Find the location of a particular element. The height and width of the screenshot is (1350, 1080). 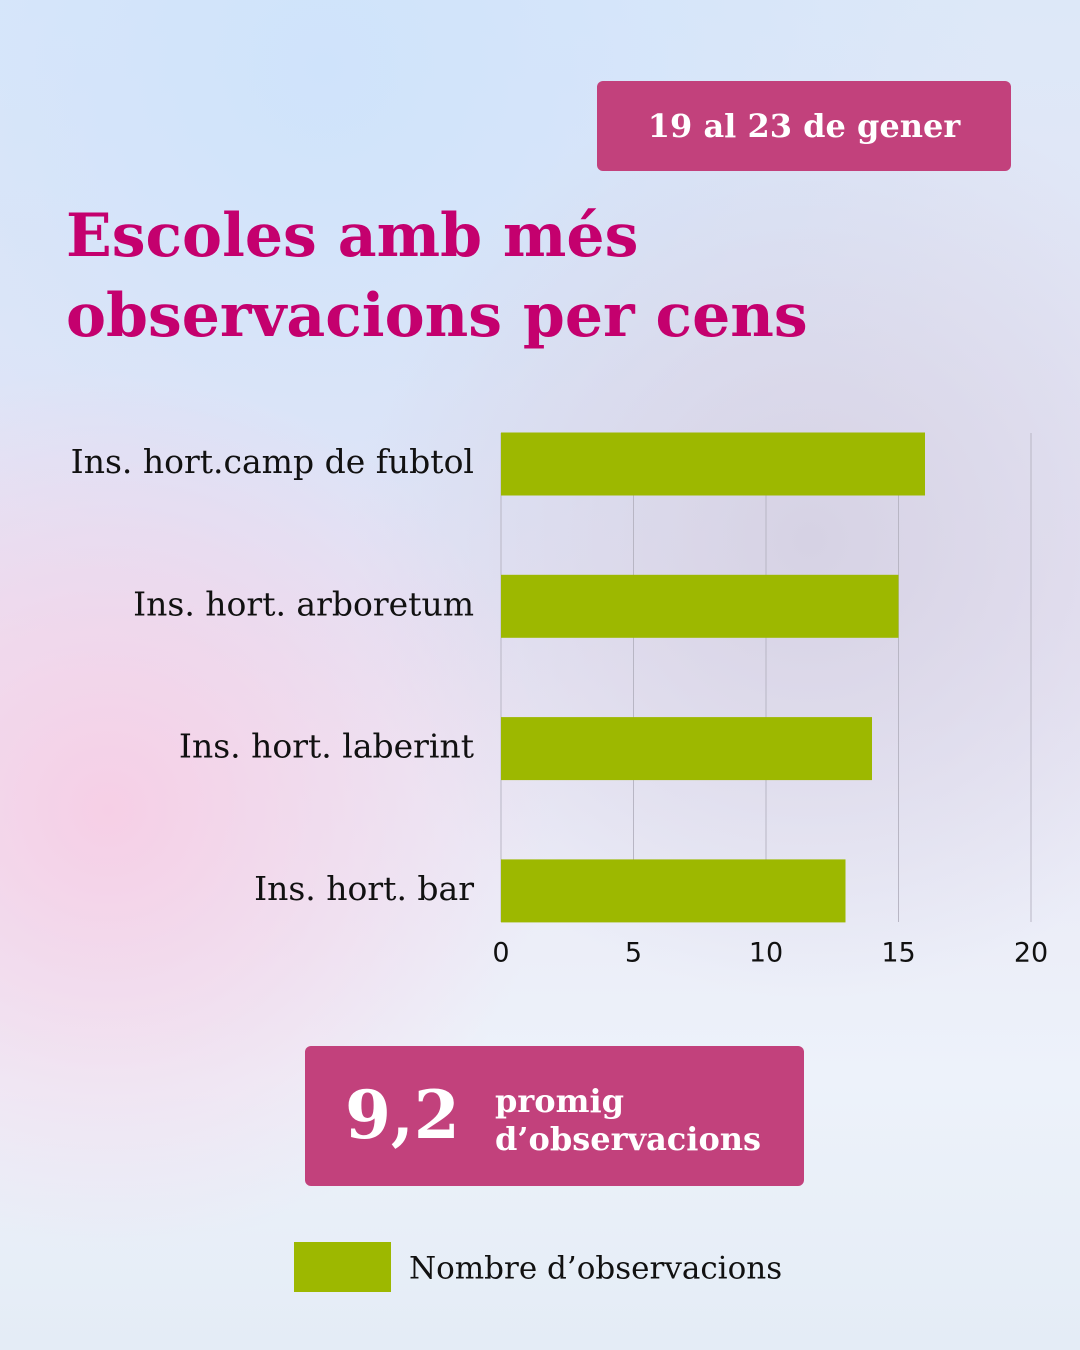

y-tick-label: Ins. hort. laberint is located at coordinates (326, 746).